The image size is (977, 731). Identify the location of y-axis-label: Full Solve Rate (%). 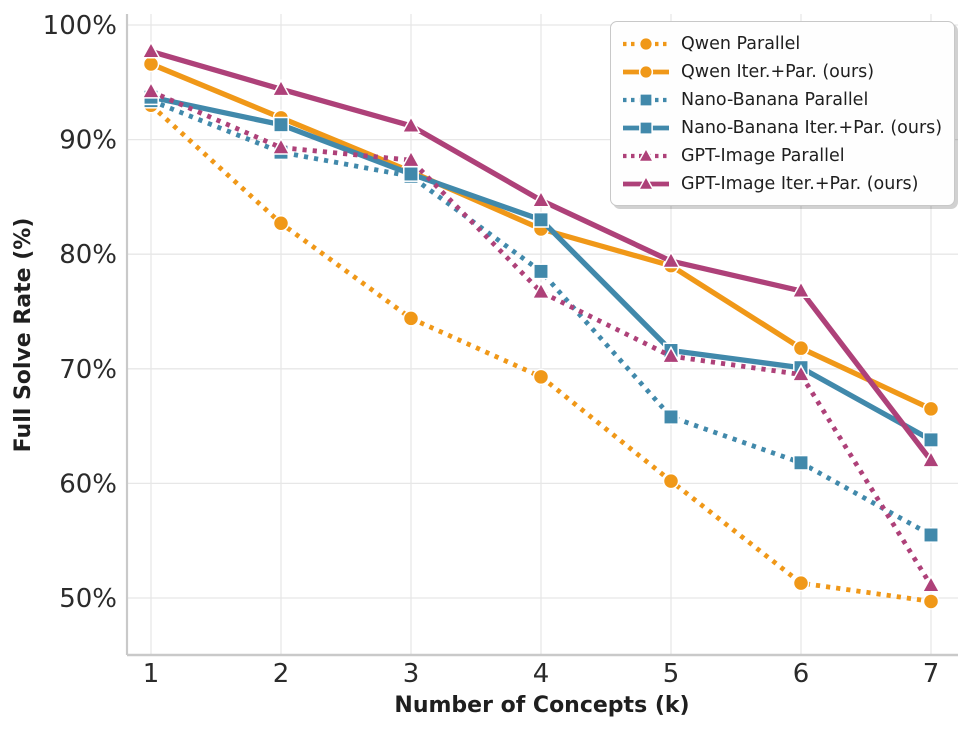
(23, 335).